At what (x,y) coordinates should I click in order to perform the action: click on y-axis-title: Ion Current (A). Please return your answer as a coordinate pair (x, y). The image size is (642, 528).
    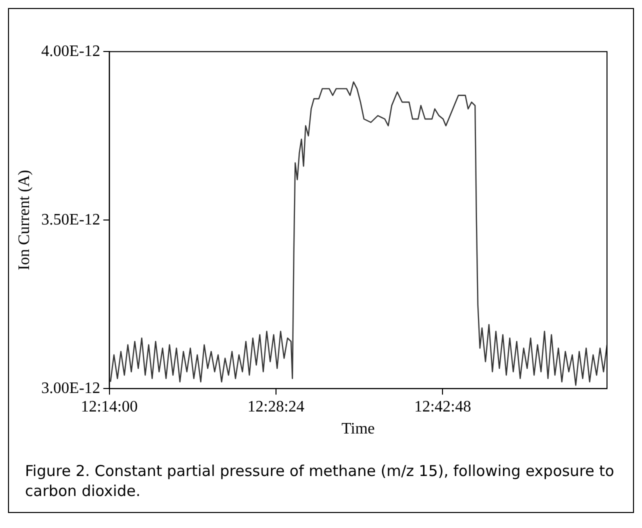
    Looking at the image, I should click on (24, 220).